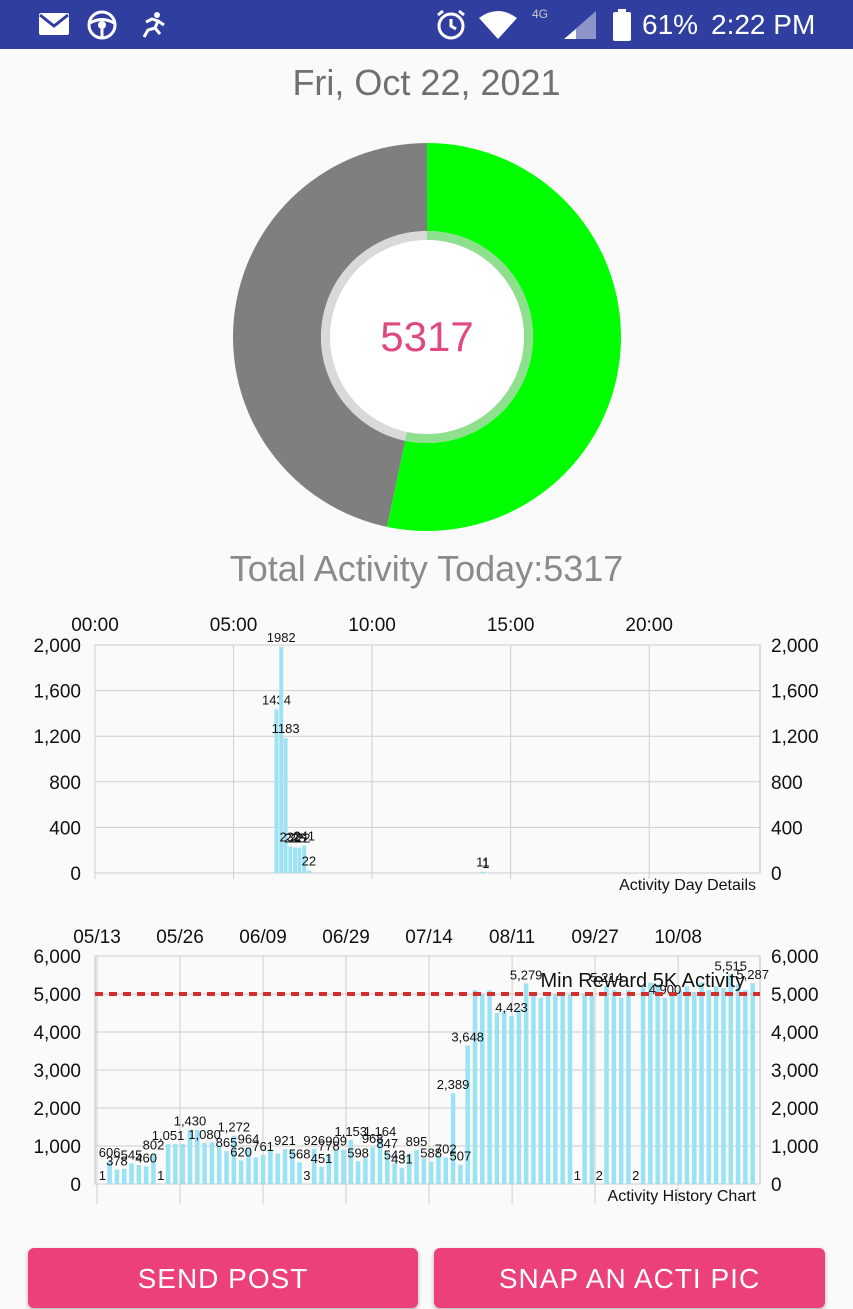 This screenshot has height=1309, width=853. I want to click on day-chart-bar-label: 232, so click(290, 837).